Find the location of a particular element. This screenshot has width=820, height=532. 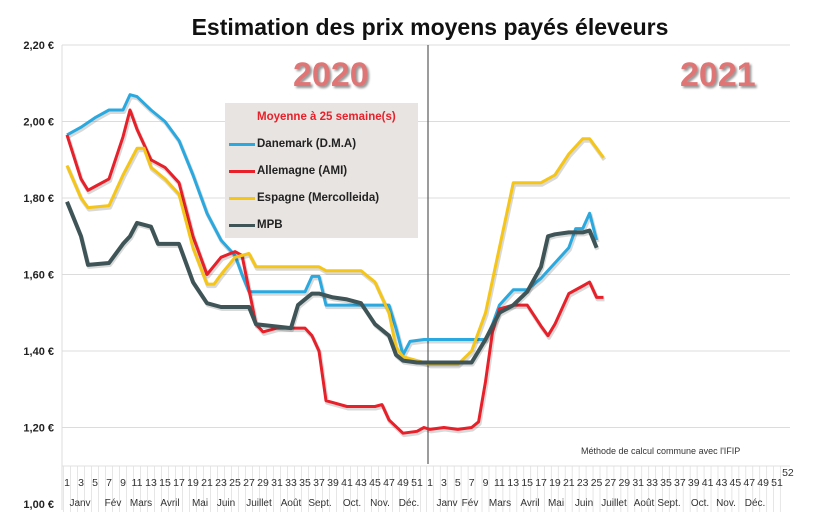

y-tick-label: 1,80 € is located at coordinates (38, 199).